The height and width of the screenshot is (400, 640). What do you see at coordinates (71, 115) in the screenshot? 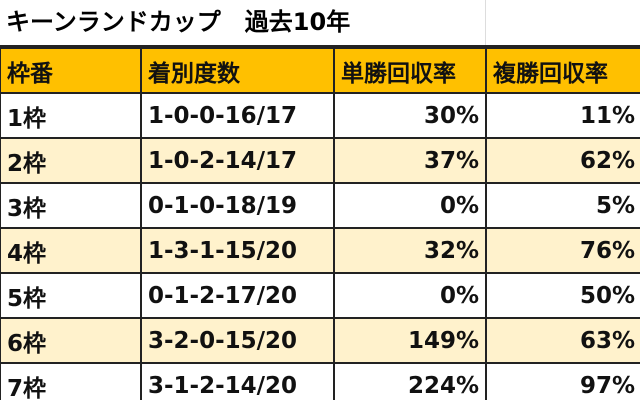
I see `table-cell: 1枠` at bounding box center [71, 115].